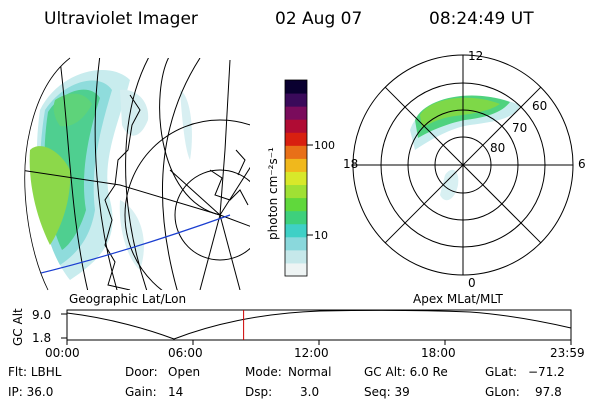  Describe the element at coordinates (501, 372) in the screenshot. I see `glat-label: GLat:` at that location.